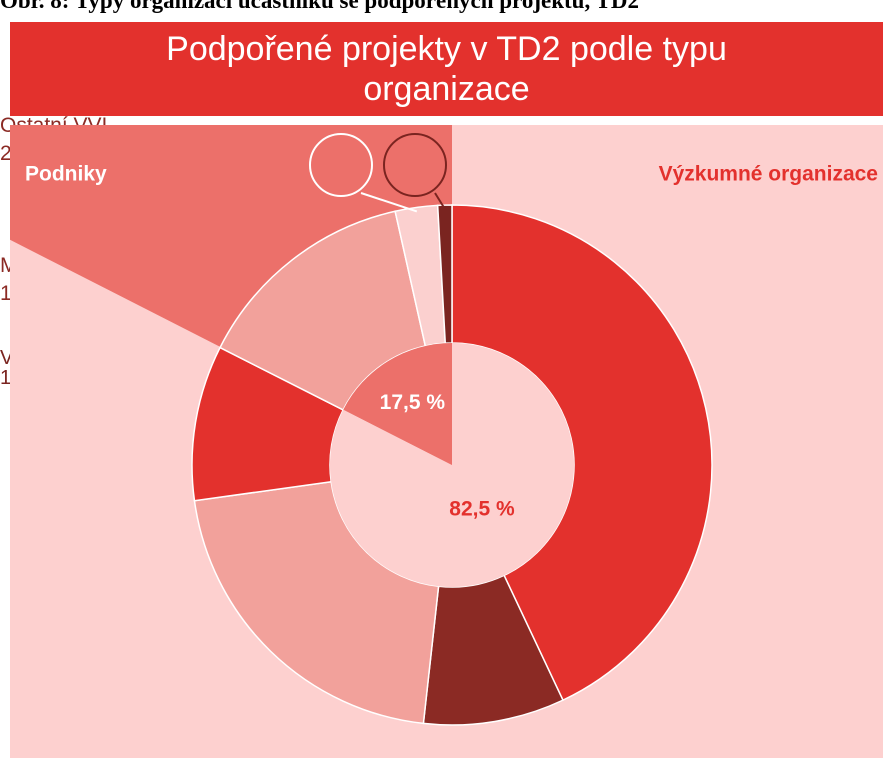  Describe the element at coordinates (66, 174) in the screenshot. I see `group-name: Podniky` at that location.